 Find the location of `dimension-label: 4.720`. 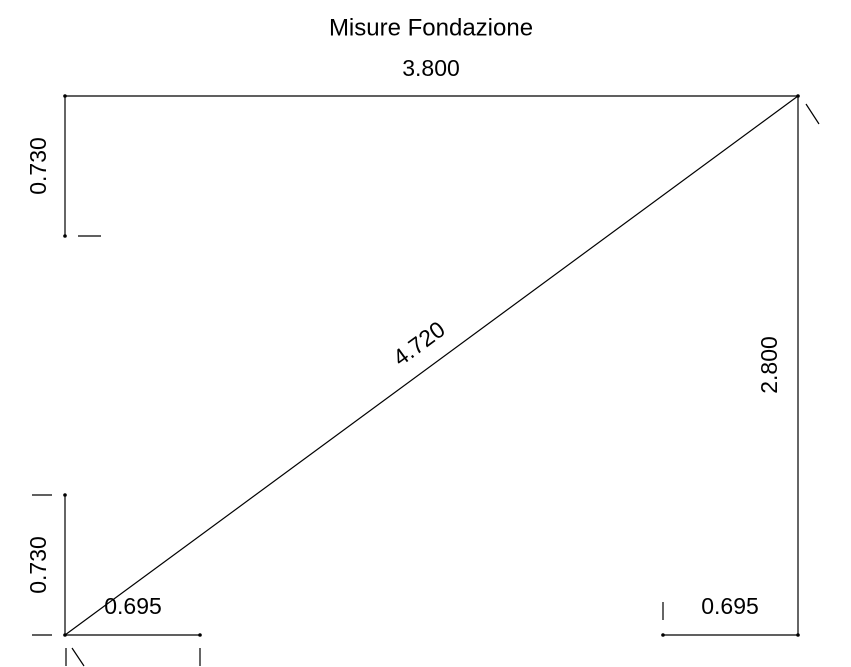

dimension-label: 4.720 is located at coordinates (419, 343).